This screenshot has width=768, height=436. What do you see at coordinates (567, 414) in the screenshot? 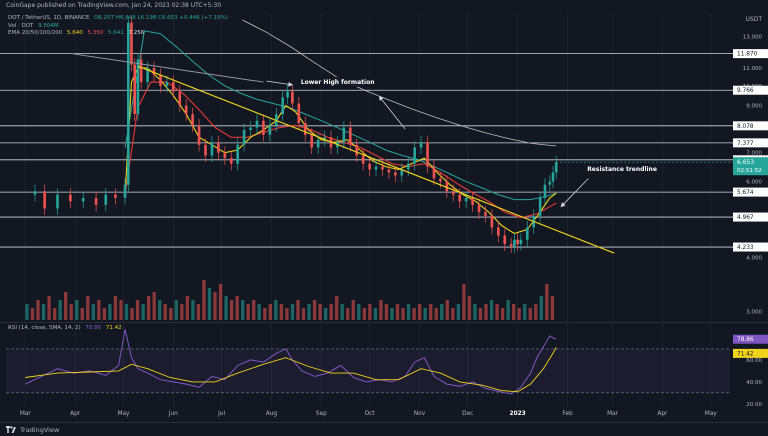
I see `x-tick-label: Feb` at bounding box center [567, 414].